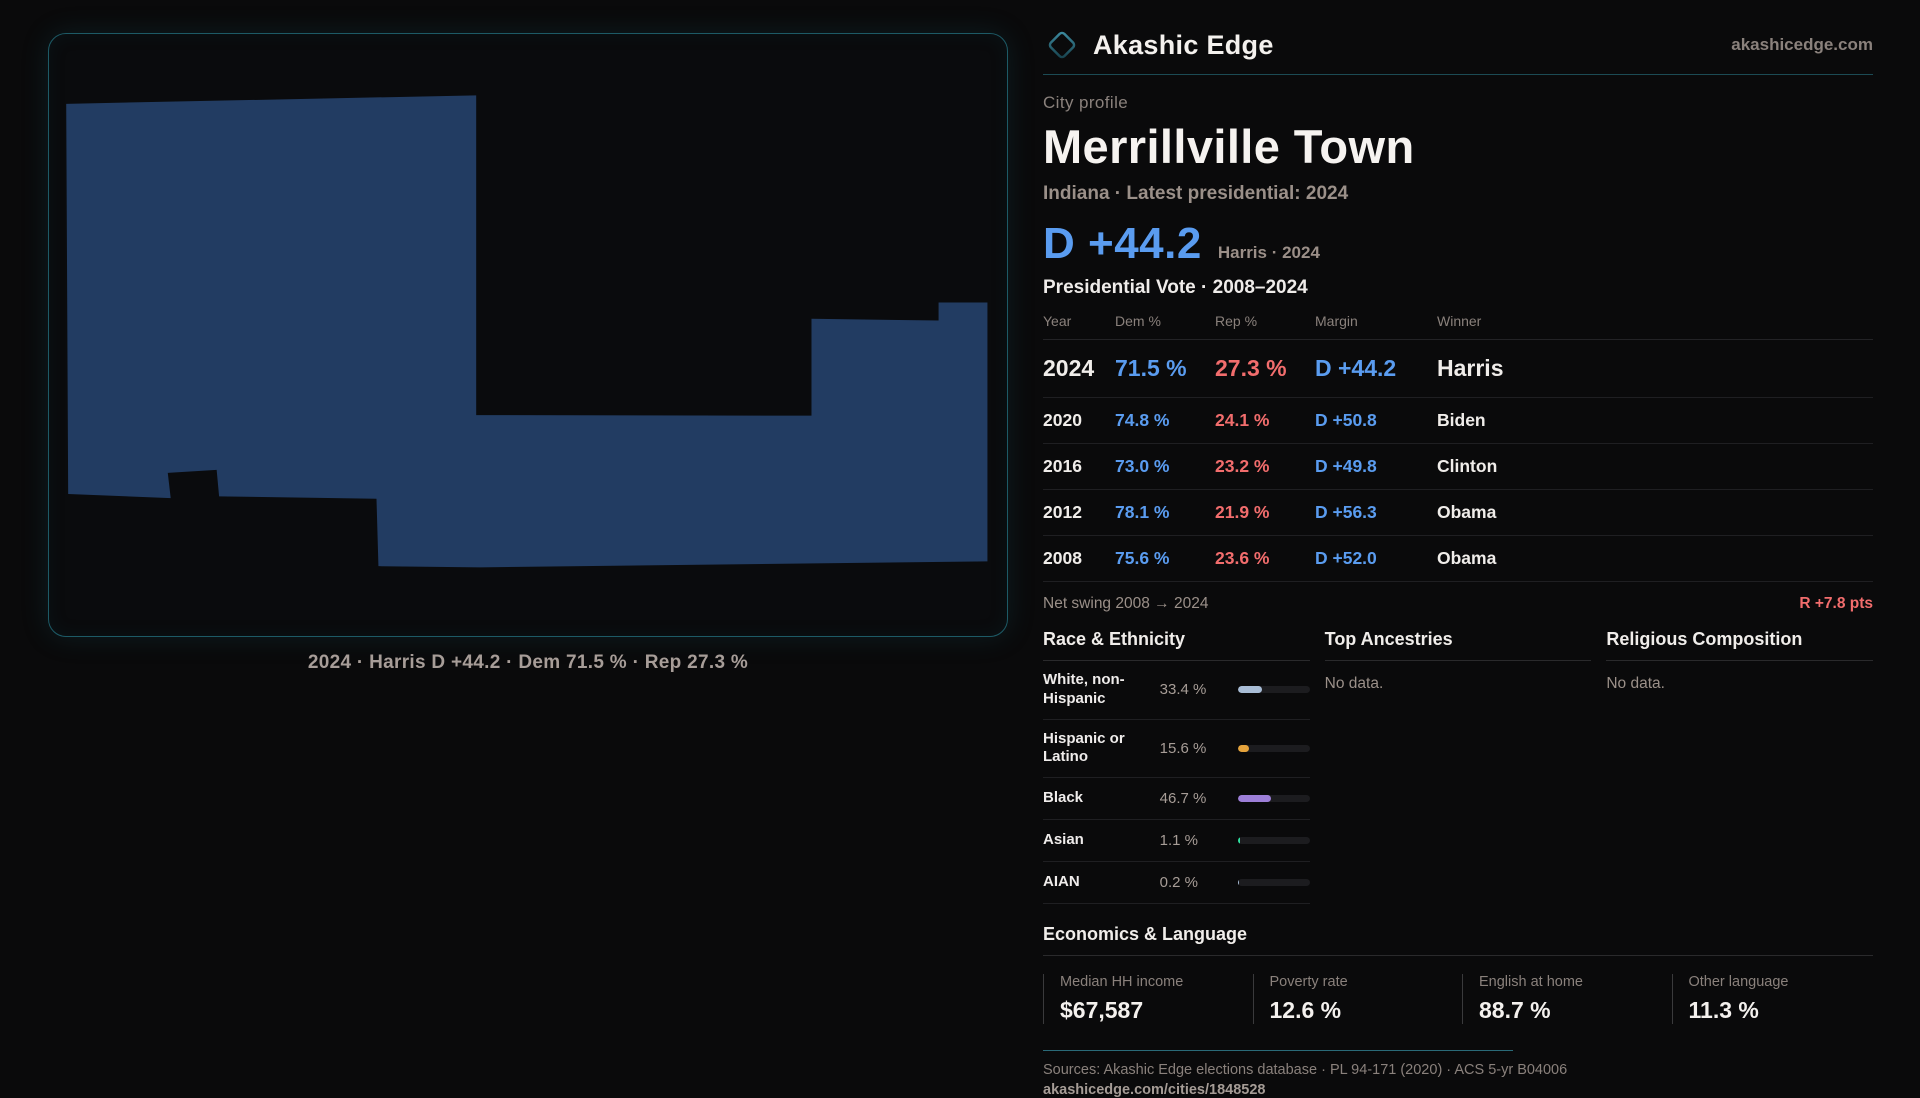 The height and width of the screenshot is (1098, 1920). I want to click on rep-cell: 23.6 %, so click(1242, 558).